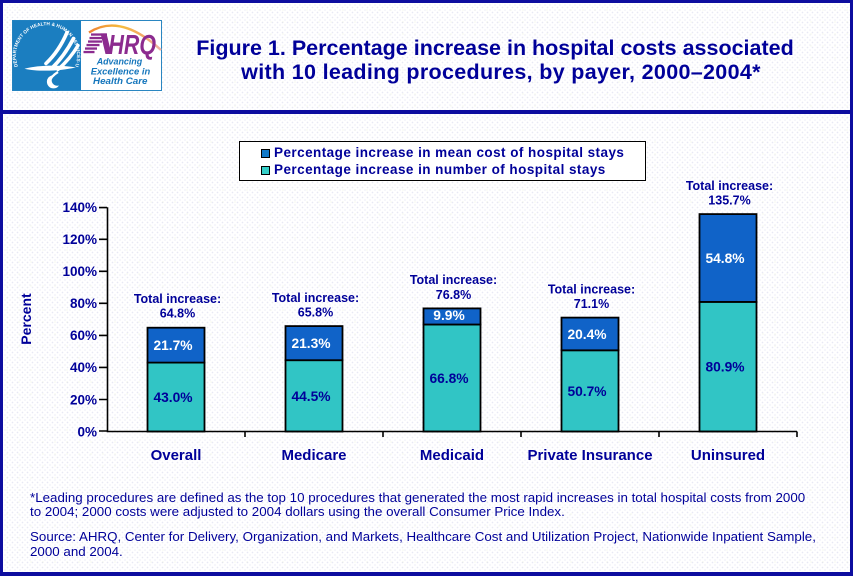  Describe the element at coordinates (79, 239) in the screenshot. I see `svg-text: 120%` at that location.